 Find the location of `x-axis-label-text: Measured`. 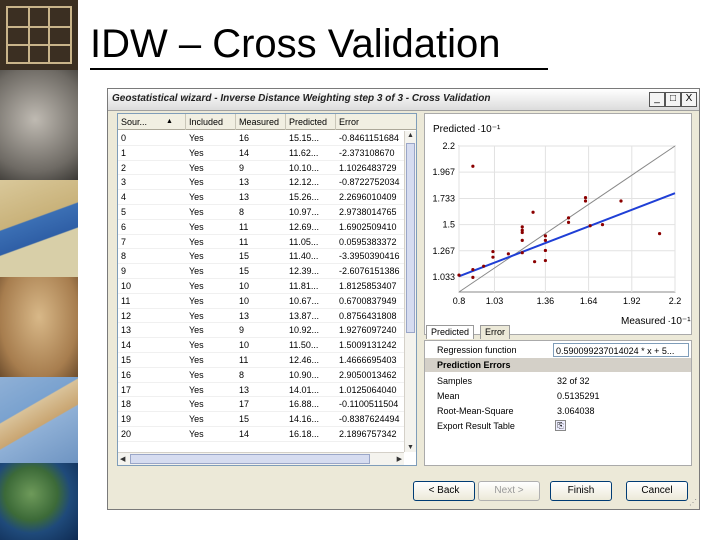

x-axis-label-text: Measured is located at coordinates (643, 321).